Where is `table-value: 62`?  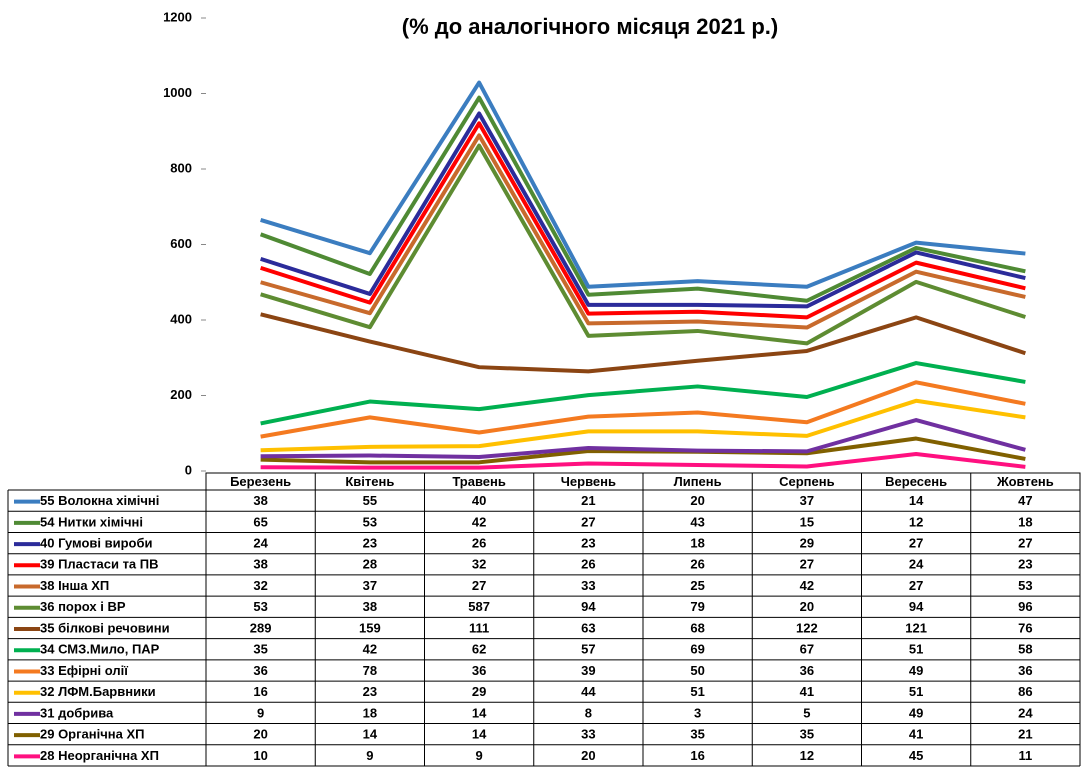
table-value: 62 is located at coordinates (479, 649).